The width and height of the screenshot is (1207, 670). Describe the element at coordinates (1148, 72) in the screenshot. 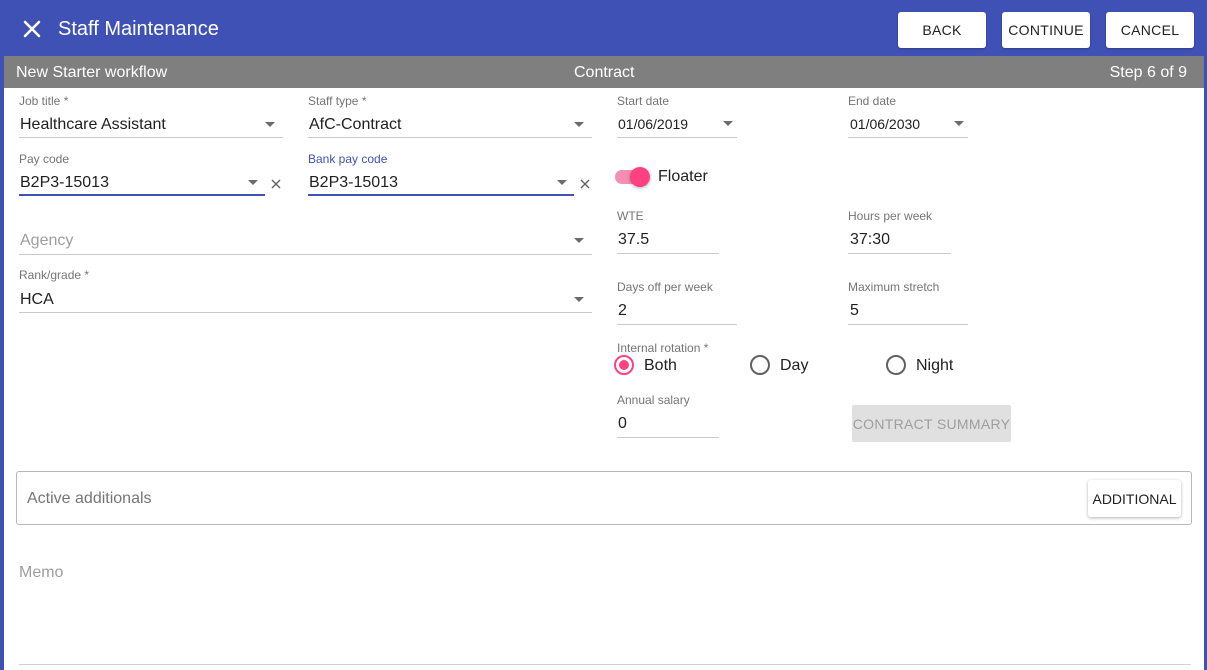

I see `step-indicator: Step 6 of 9` at that location.